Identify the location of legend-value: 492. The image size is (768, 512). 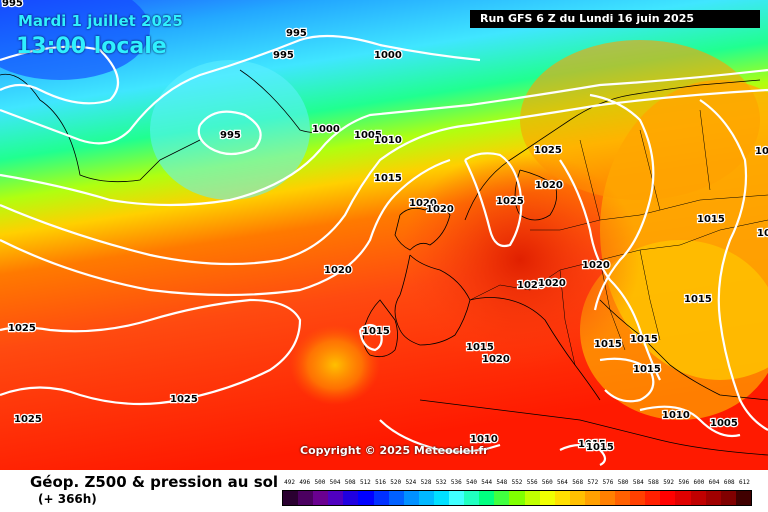
(289, 482).